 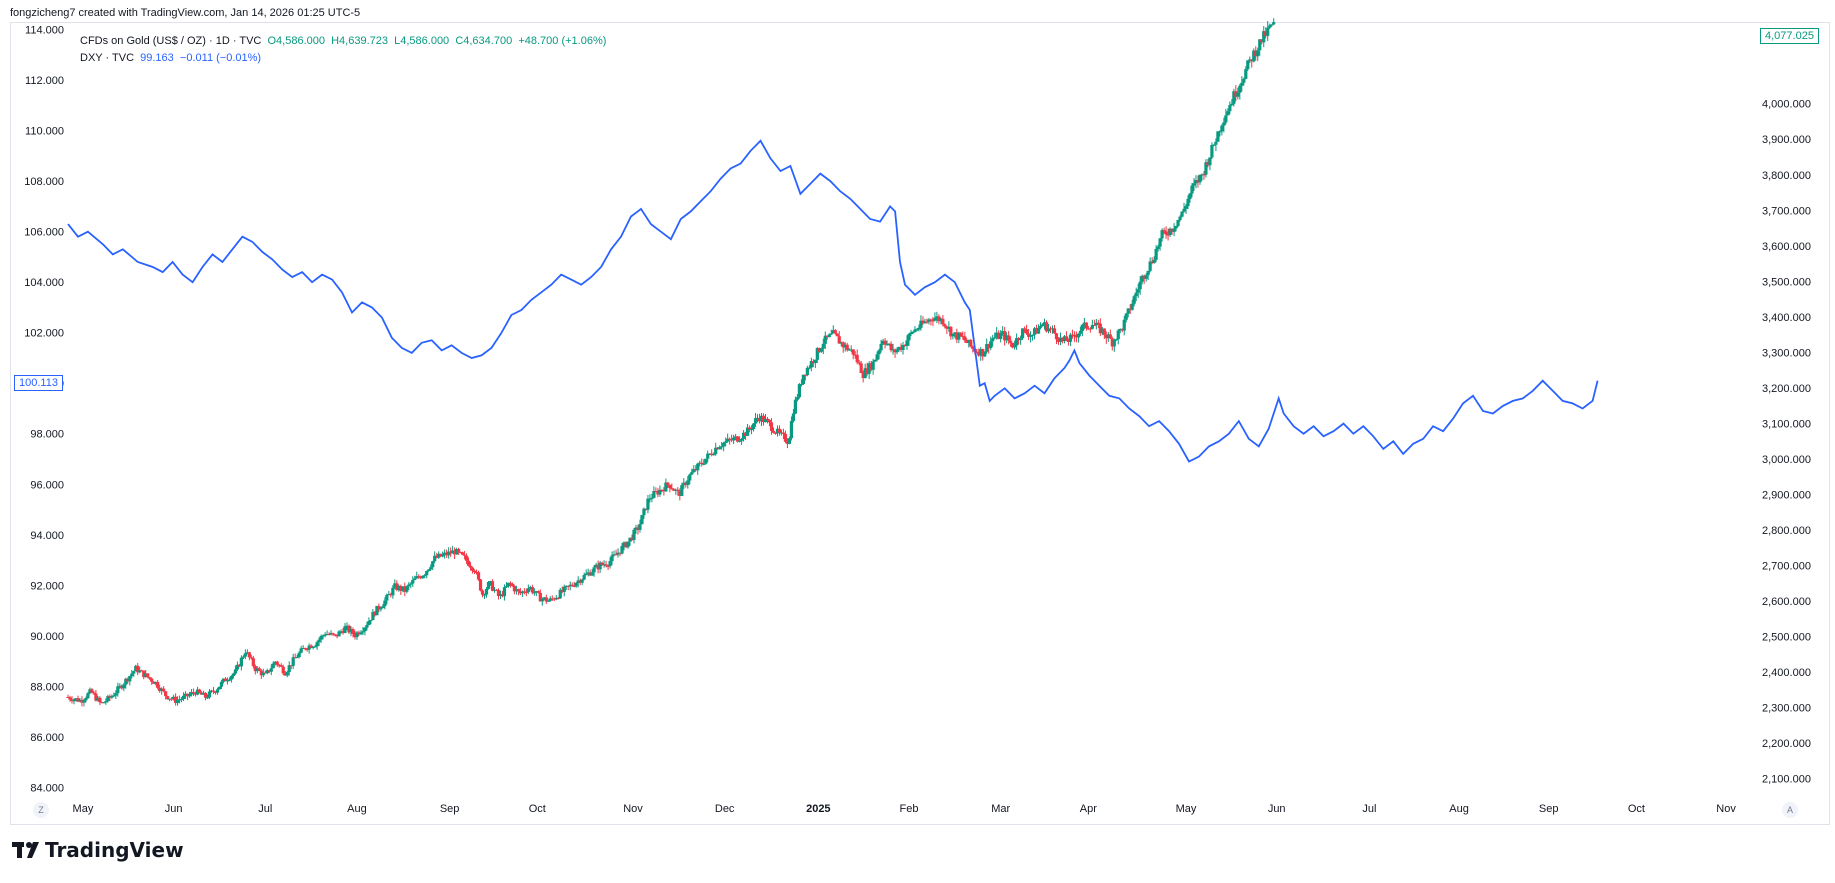 I want to click on right-axis-tick-label: 3,100.000, so click(x=1786, y=424).